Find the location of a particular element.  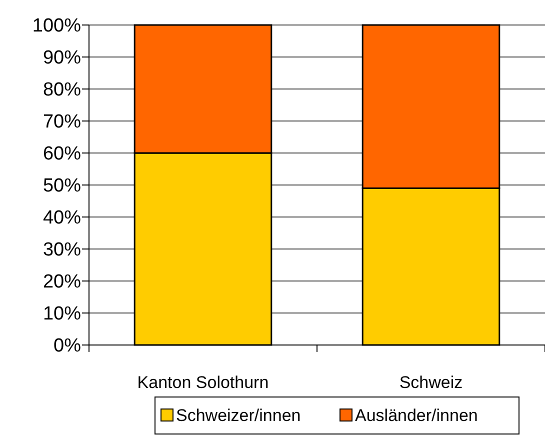

y-tick-label: 50% is located at coordinates (62, 186).